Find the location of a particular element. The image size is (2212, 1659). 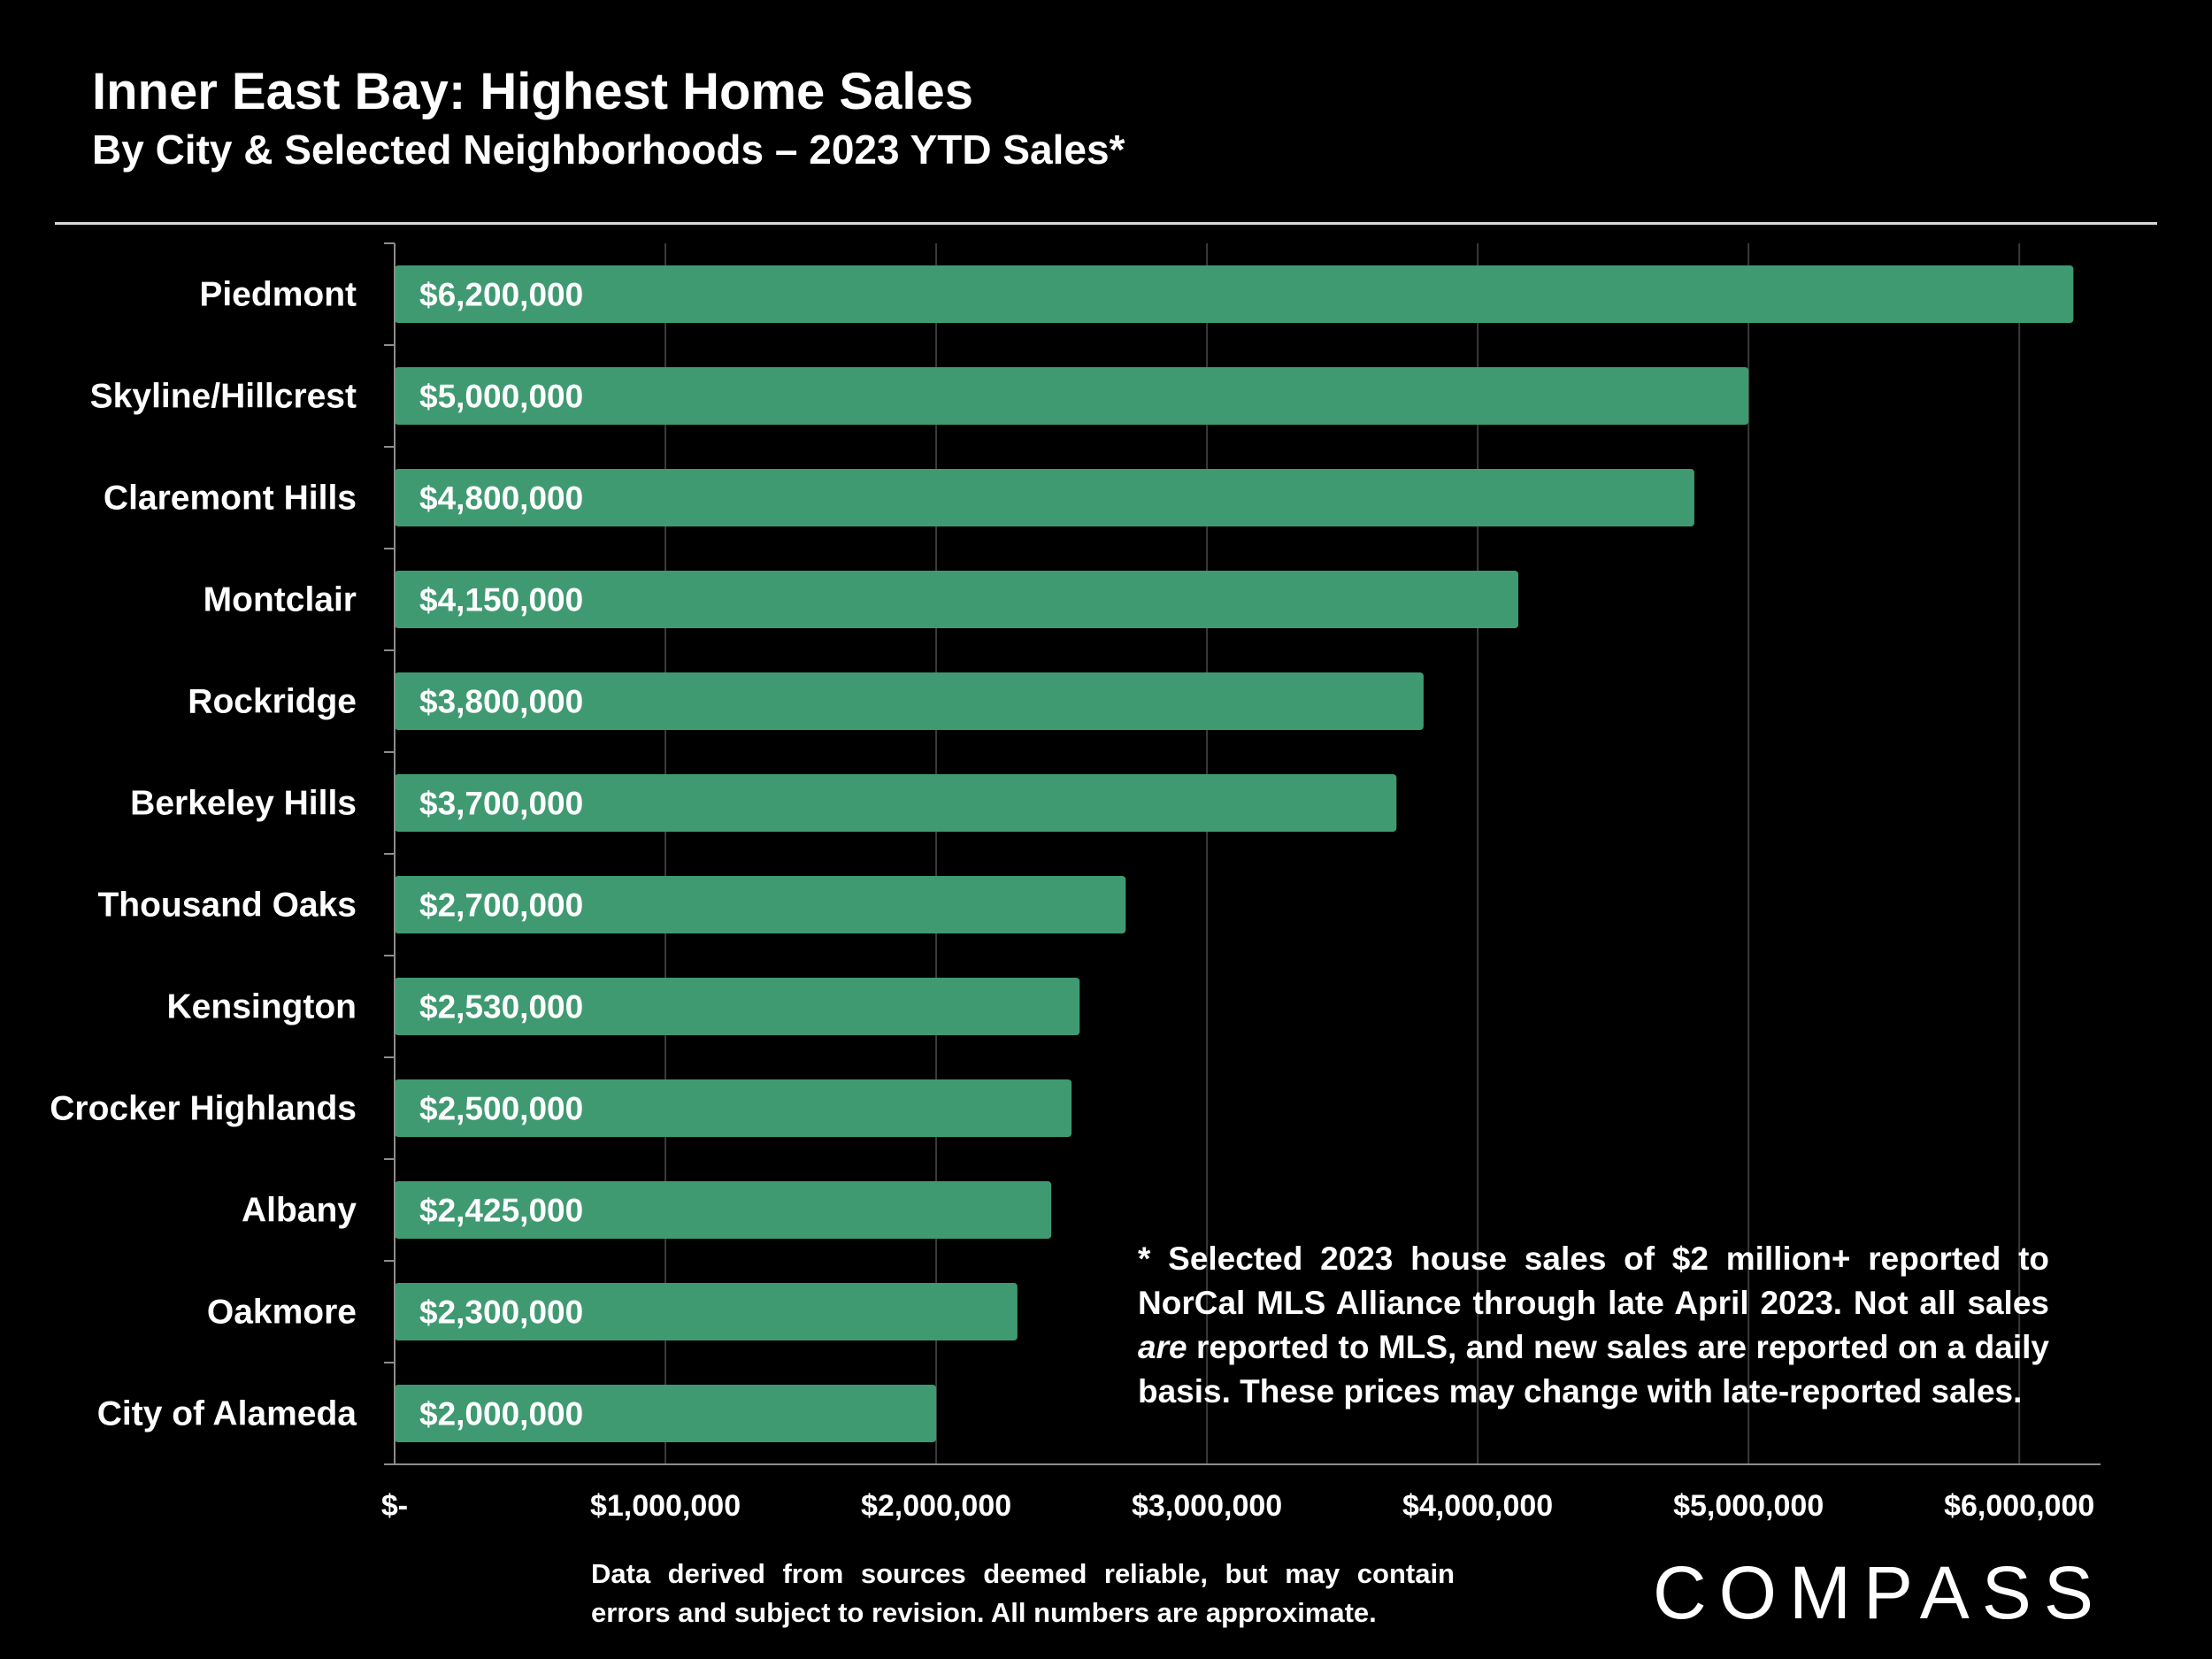

x-tick-label: $2,000,000 is located at coordinates (936, 1506).